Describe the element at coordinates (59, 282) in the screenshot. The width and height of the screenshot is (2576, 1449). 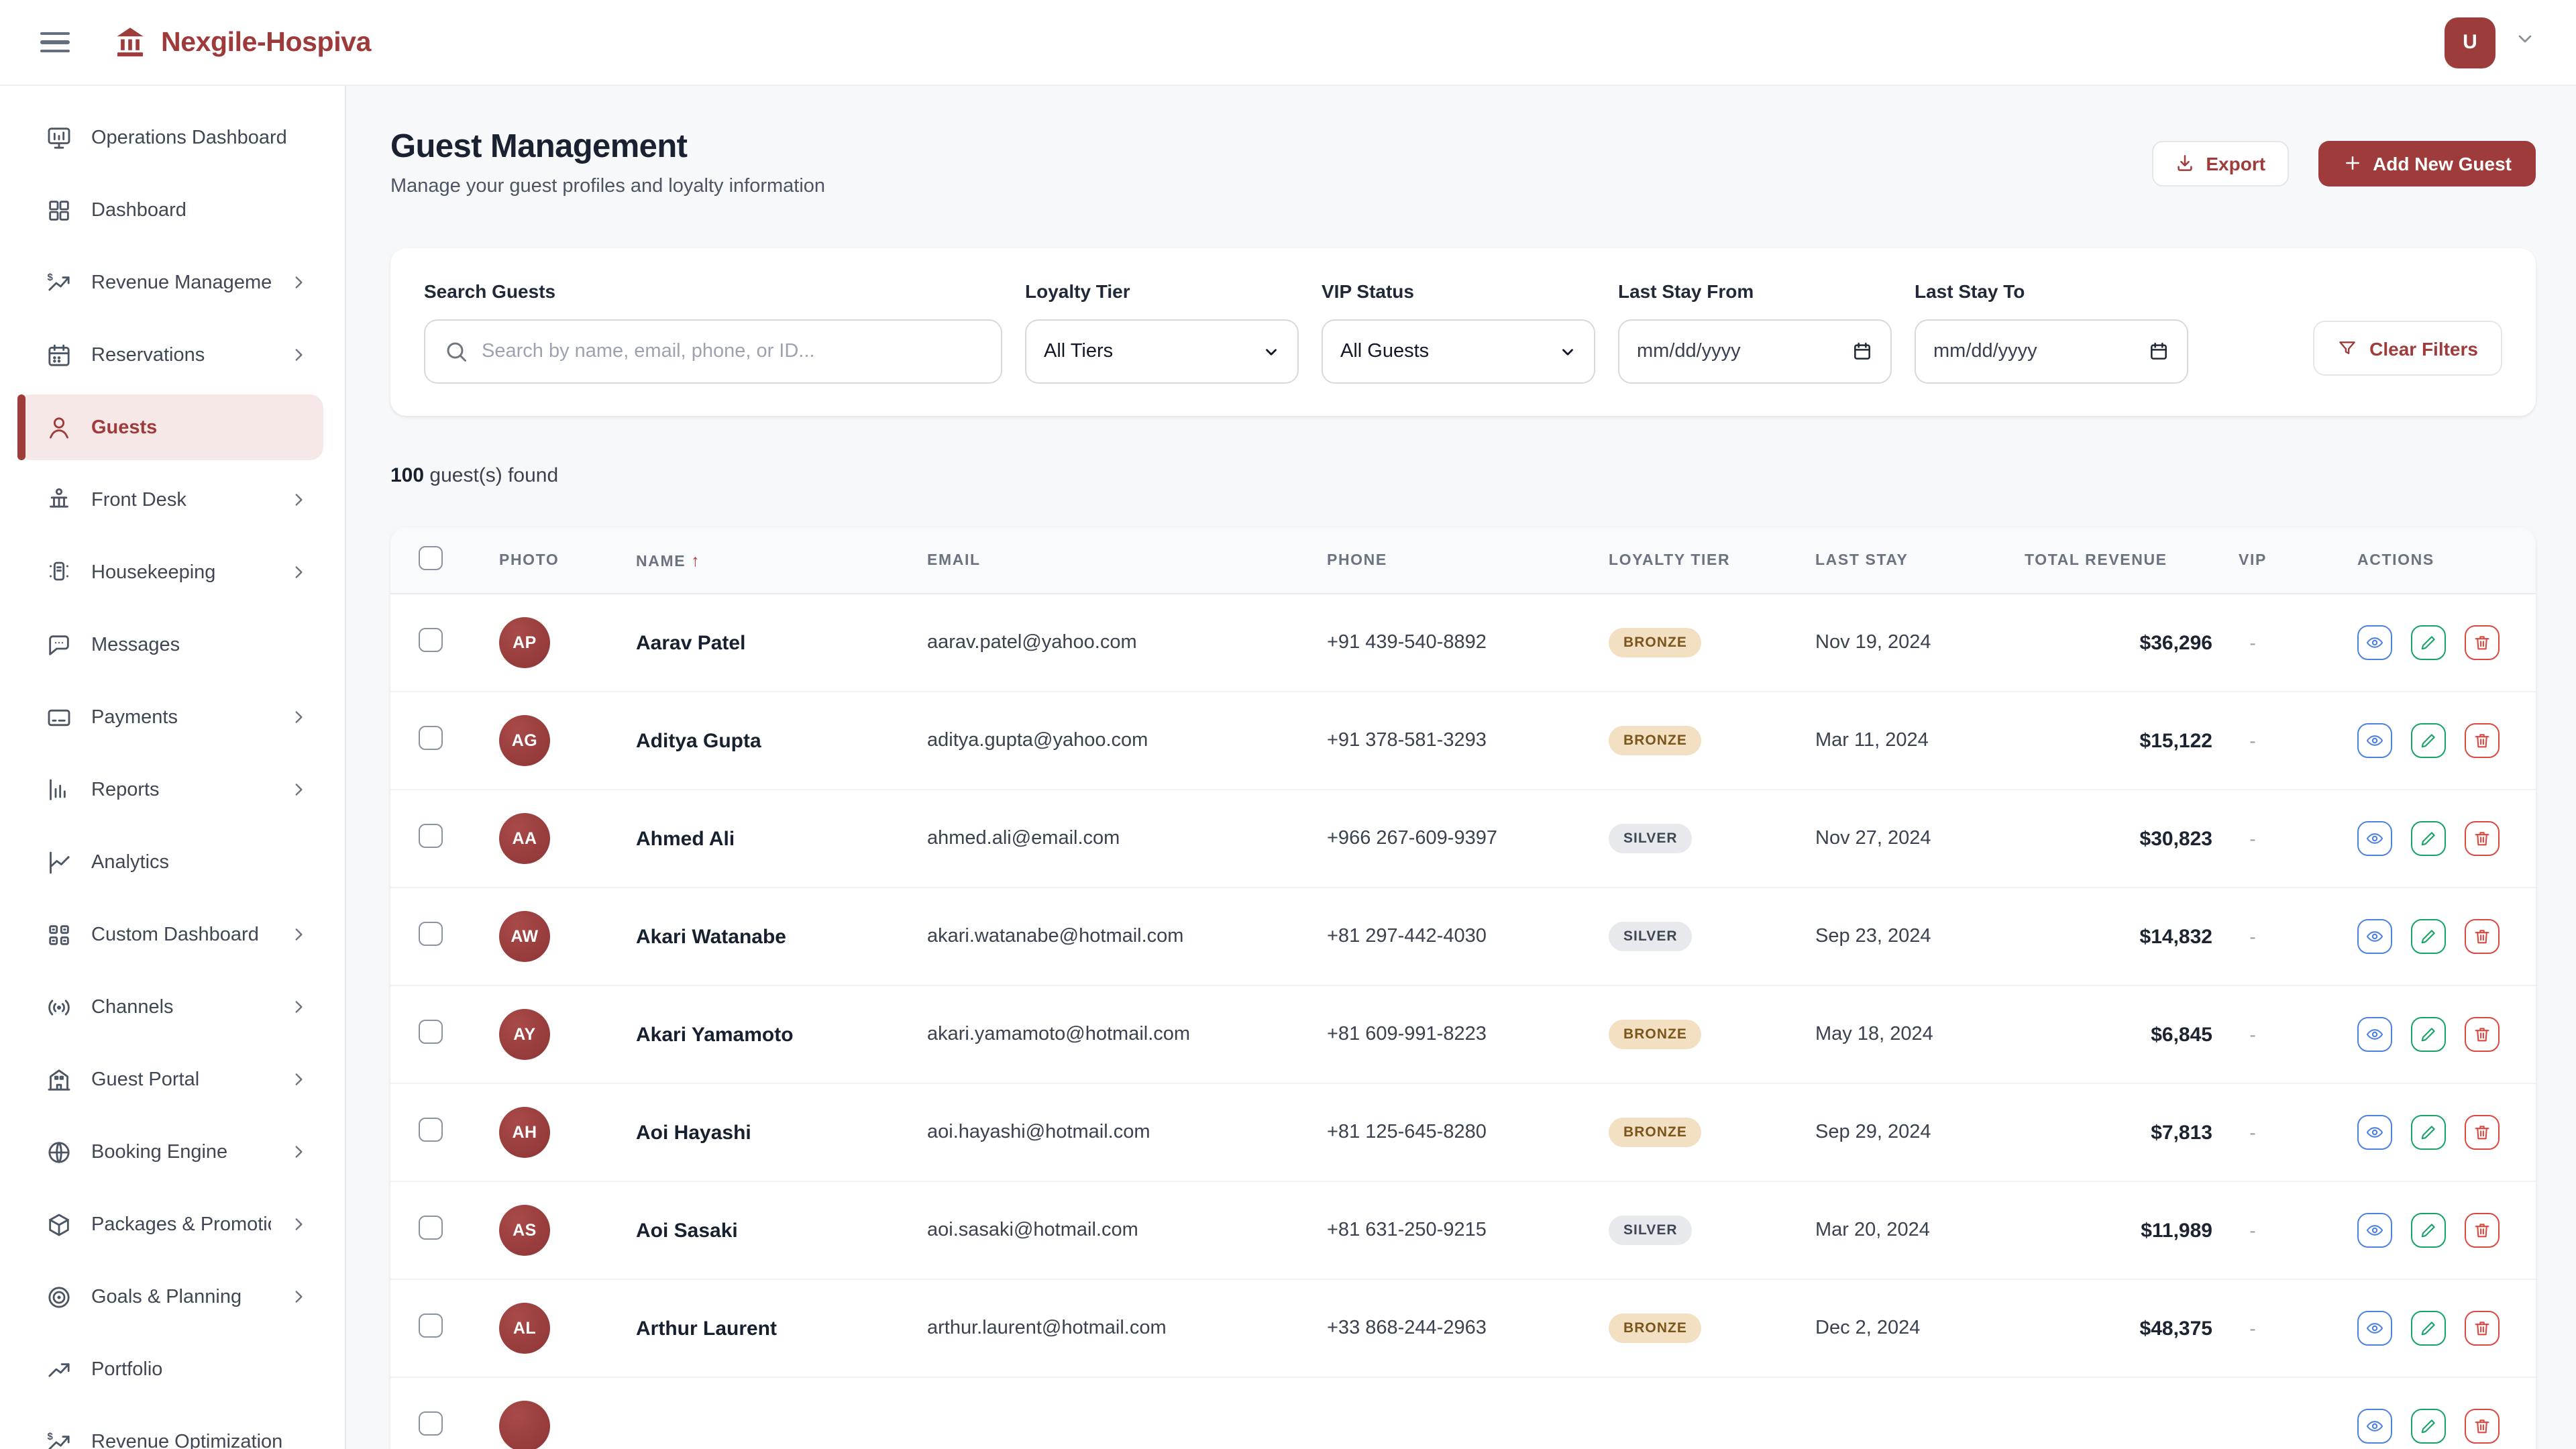
I see `revenue-trend-icon: $` at that location.